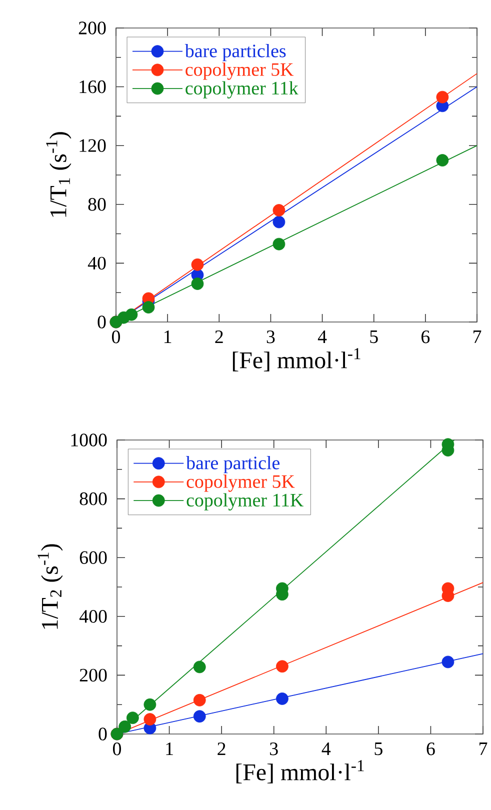 Image resolution: width=491 pixels, height=810 pixels. What do you see at coordinates (59, 174) in the screenshot?
I see `y-axis-title: 1/T$_{1}$ (s$^{-1}$)` at bounding box center [59, 174].